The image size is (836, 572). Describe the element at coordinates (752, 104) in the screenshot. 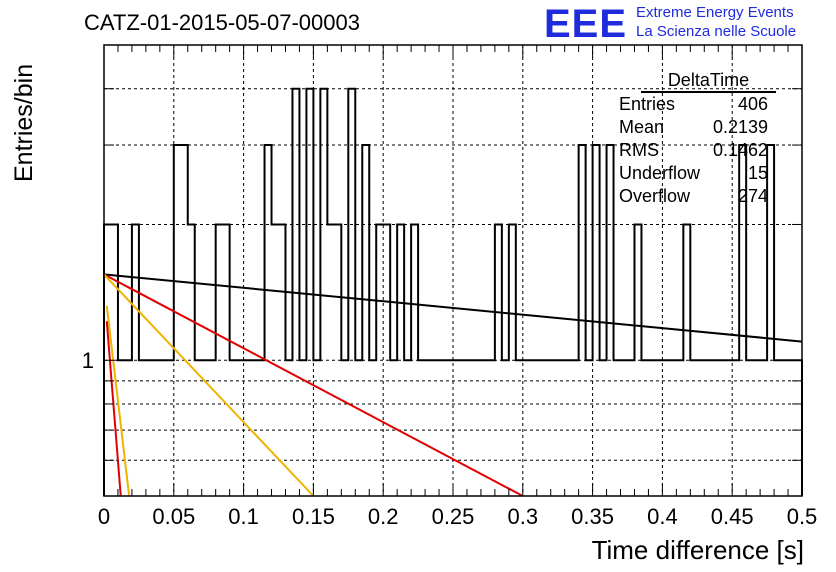

I see `stats-value: 406` at that location.